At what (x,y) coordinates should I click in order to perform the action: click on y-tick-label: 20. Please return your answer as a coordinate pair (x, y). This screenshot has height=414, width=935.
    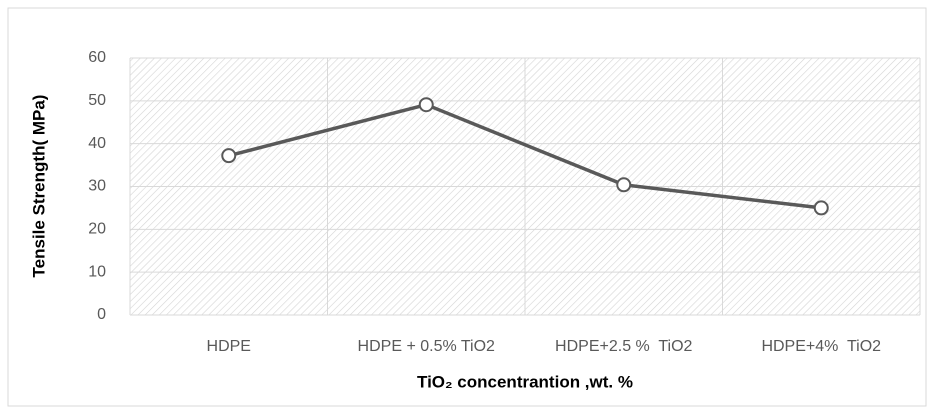
    Looking at the image, I should click on (97, 229).